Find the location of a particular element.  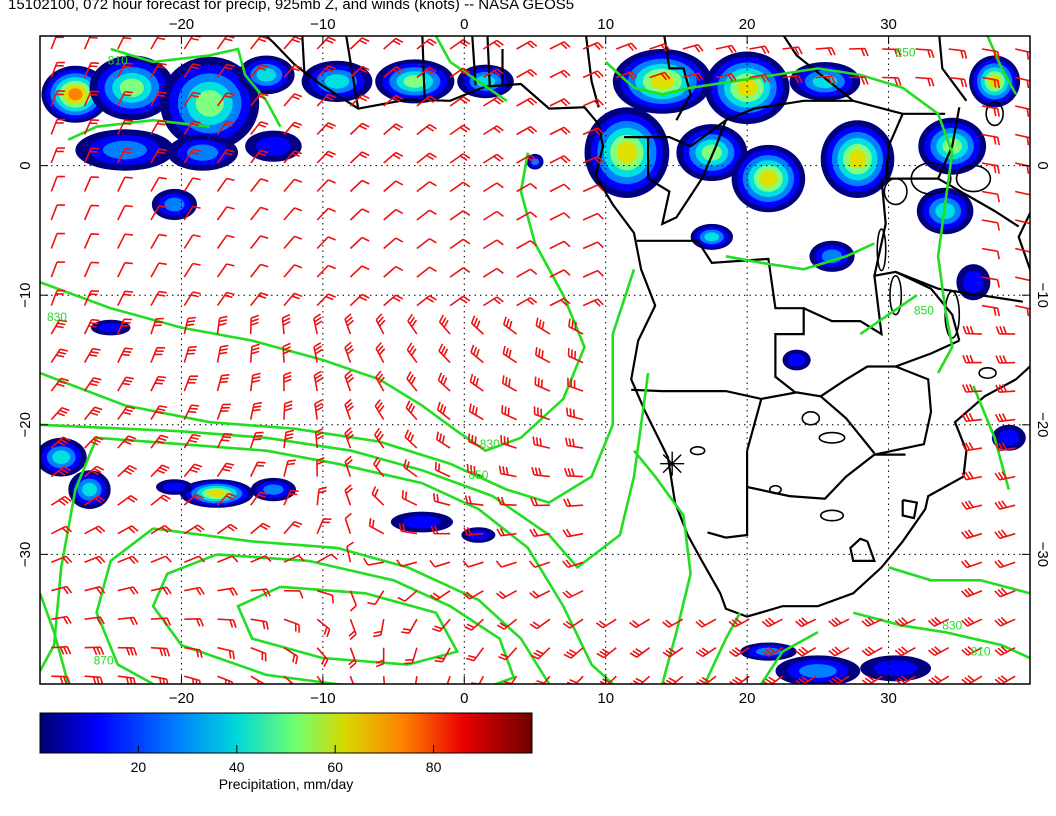

lon-tick-label-top: −20 is located at coordinates (181, 24).